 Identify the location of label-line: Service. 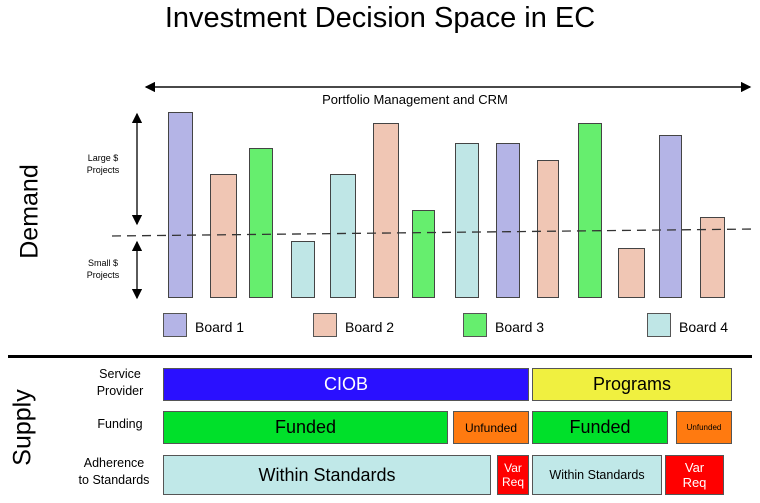
(120, 374).